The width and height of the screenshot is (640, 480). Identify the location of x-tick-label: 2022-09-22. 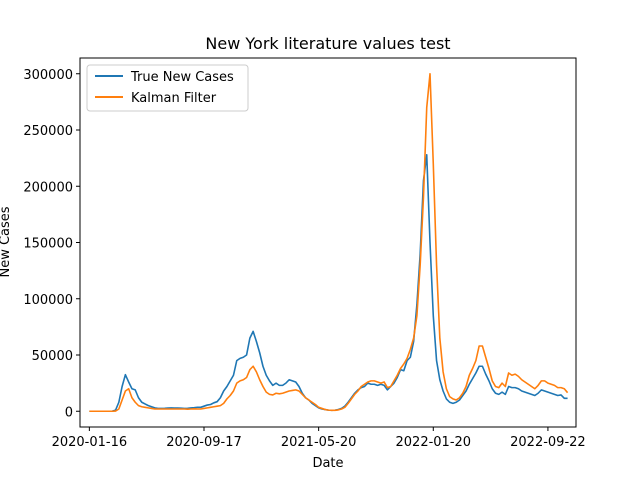
(548, 442).